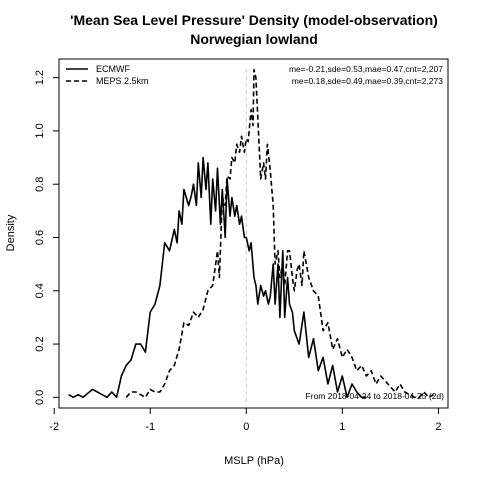 This screenshot has height=480, width=480. I want to click on date-range-annotation: From 2018-04-24 to 2018-04-25 (2d), so click(375, 396).